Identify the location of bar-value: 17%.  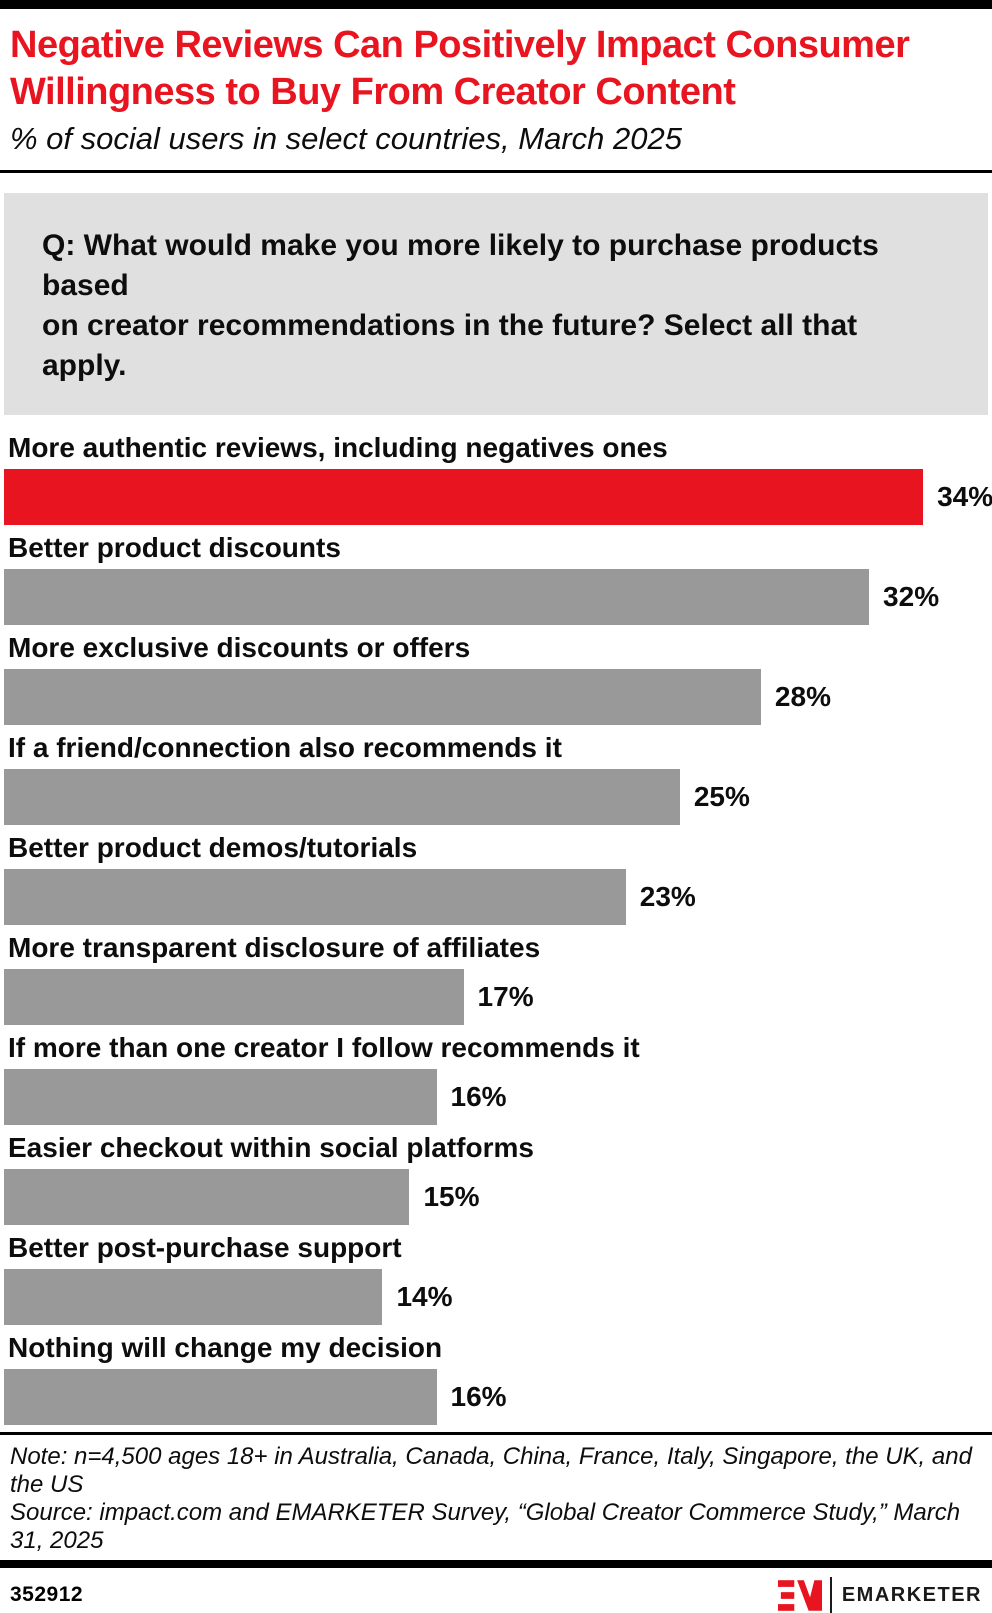
(505, 996).